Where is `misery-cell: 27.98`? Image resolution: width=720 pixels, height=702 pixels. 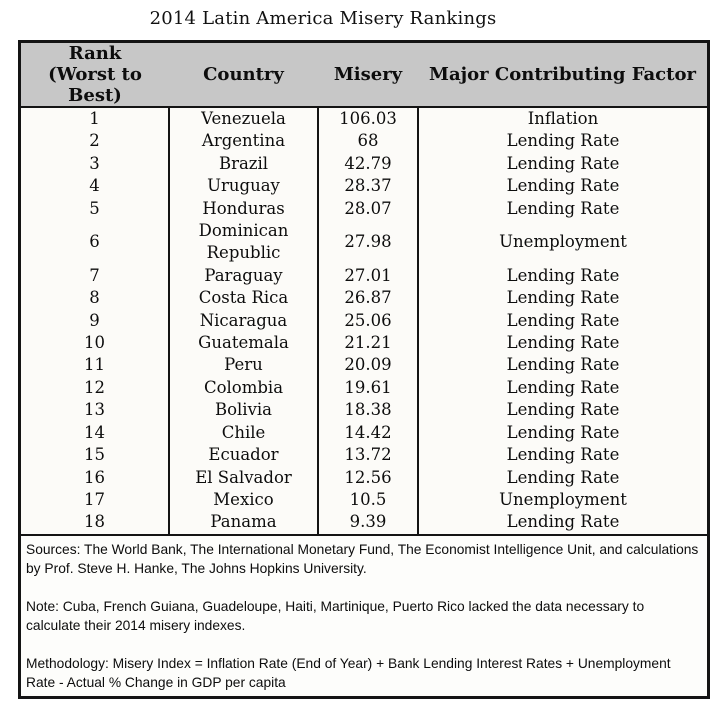 misery-cell: 27.98 is located at coordinates (368, 242).